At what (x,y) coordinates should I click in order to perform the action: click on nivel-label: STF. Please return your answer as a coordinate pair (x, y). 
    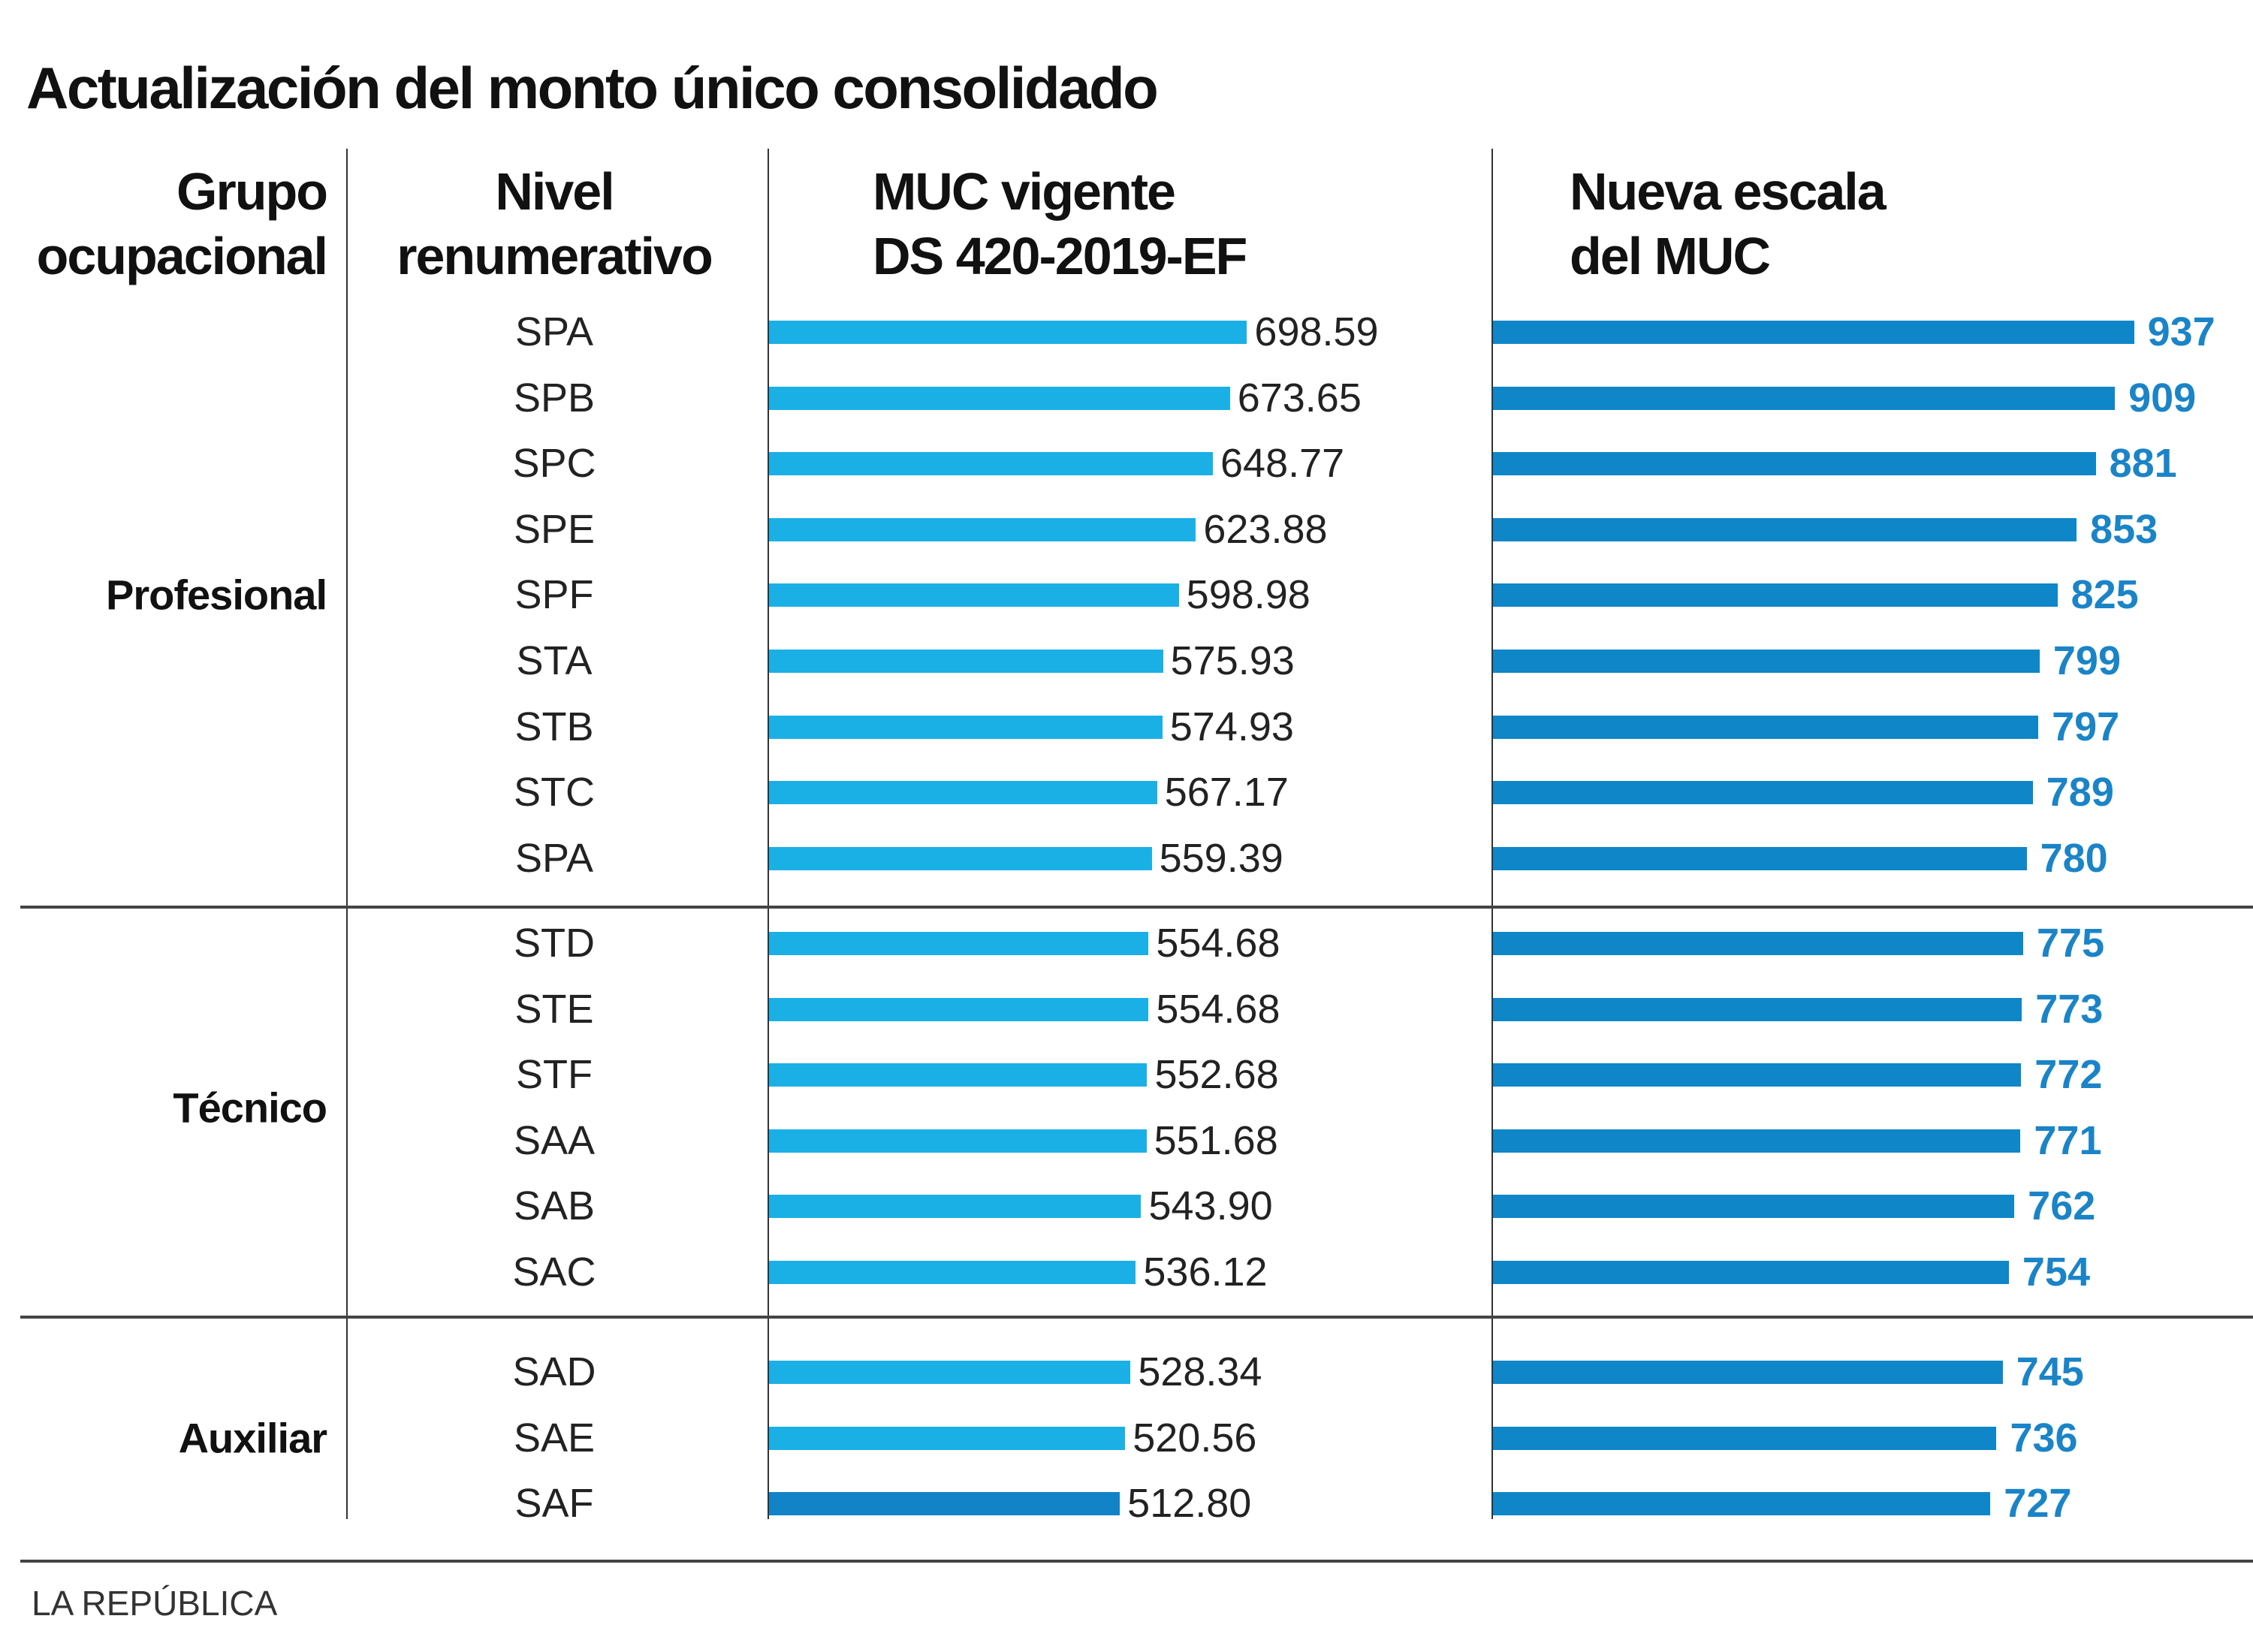
    Looking at the image, I should click on (554, 1075).